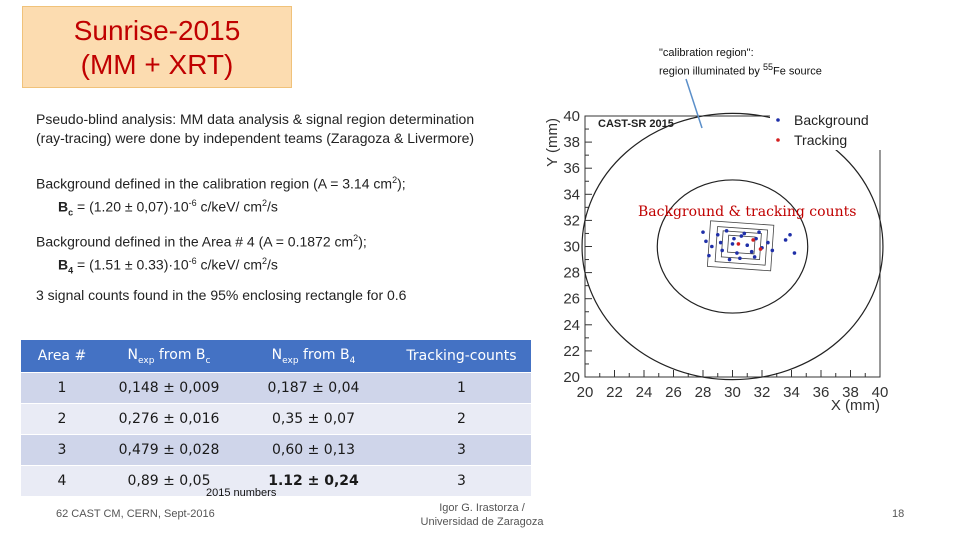 Image resolution: width=960 pixels, height=540 pixels. Describe the element at coordinates (313, 450) in the screenshot. I see `cell-nexp-b4: 0,60 ± 0,13` at that location.